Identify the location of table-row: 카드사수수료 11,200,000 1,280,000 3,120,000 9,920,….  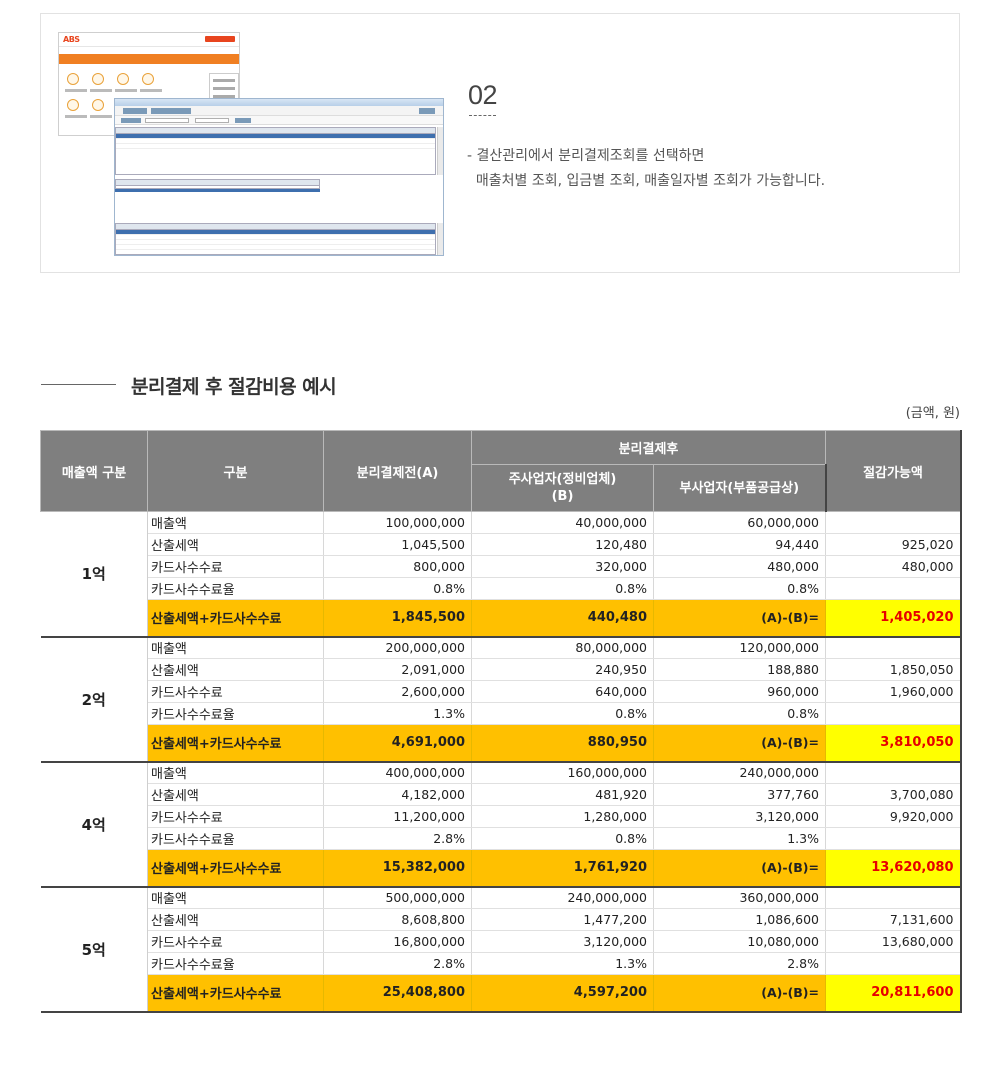
(501, 816).